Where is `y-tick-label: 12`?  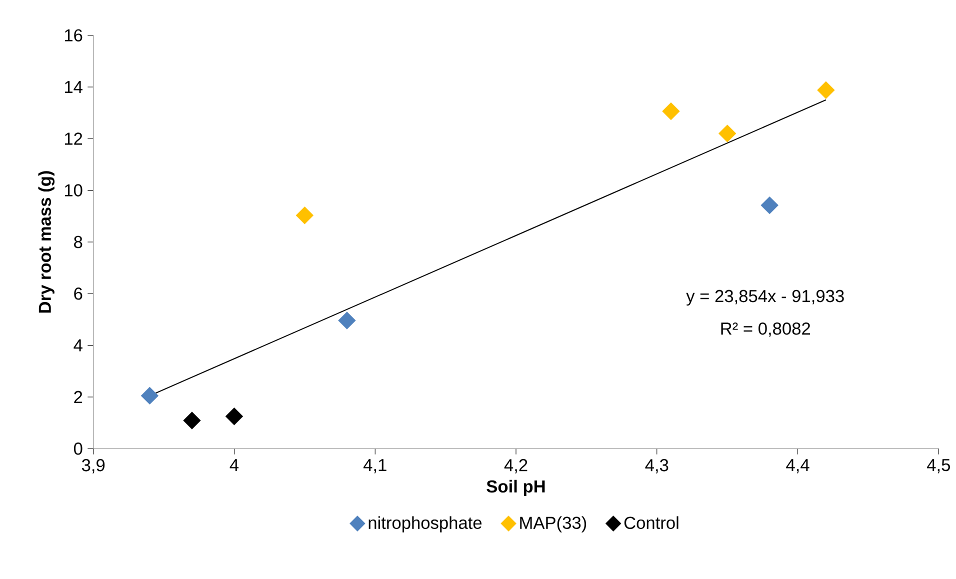
y-tick-label: 12 is located at coordinates (73, 138).